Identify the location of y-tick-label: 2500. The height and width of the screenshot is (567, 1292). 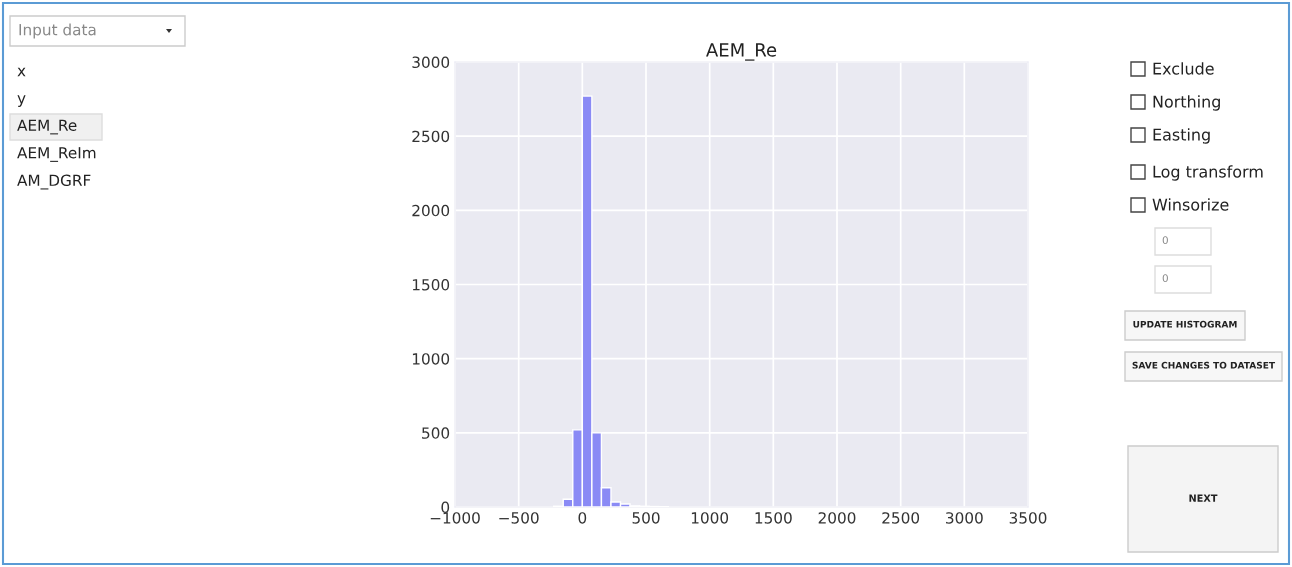
(431, 136).